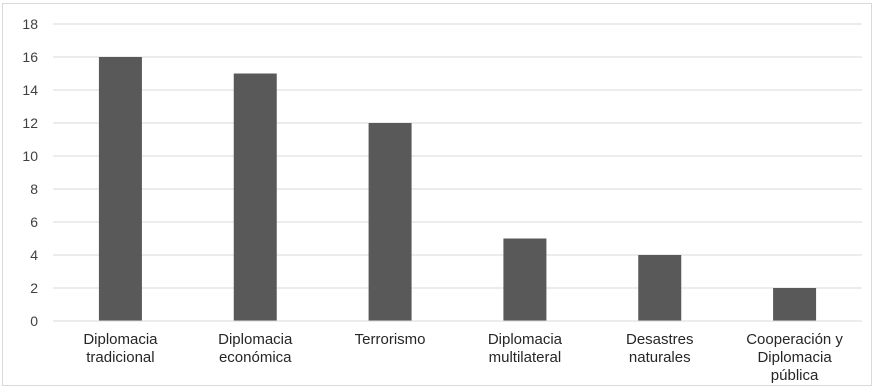 This screenshot has height=390, width=876. What do you see at coordinates (525, 357) in the screenshot?
I see `x-tick-label-line: multilateral` at bounding box center [525, 357].